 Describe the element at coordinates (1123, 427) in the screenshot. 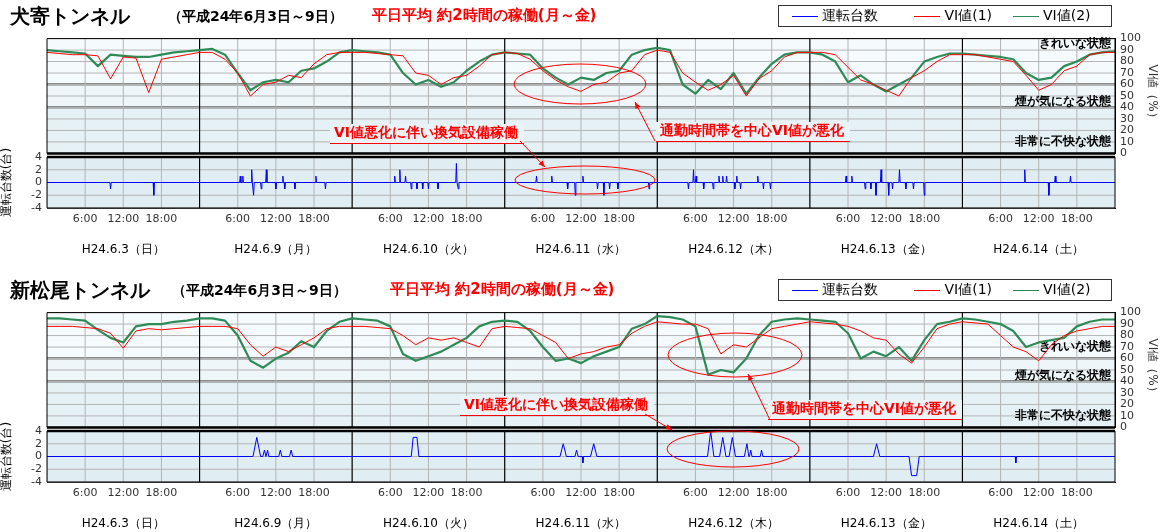

I see `y2-tick-label: 0` at that location.